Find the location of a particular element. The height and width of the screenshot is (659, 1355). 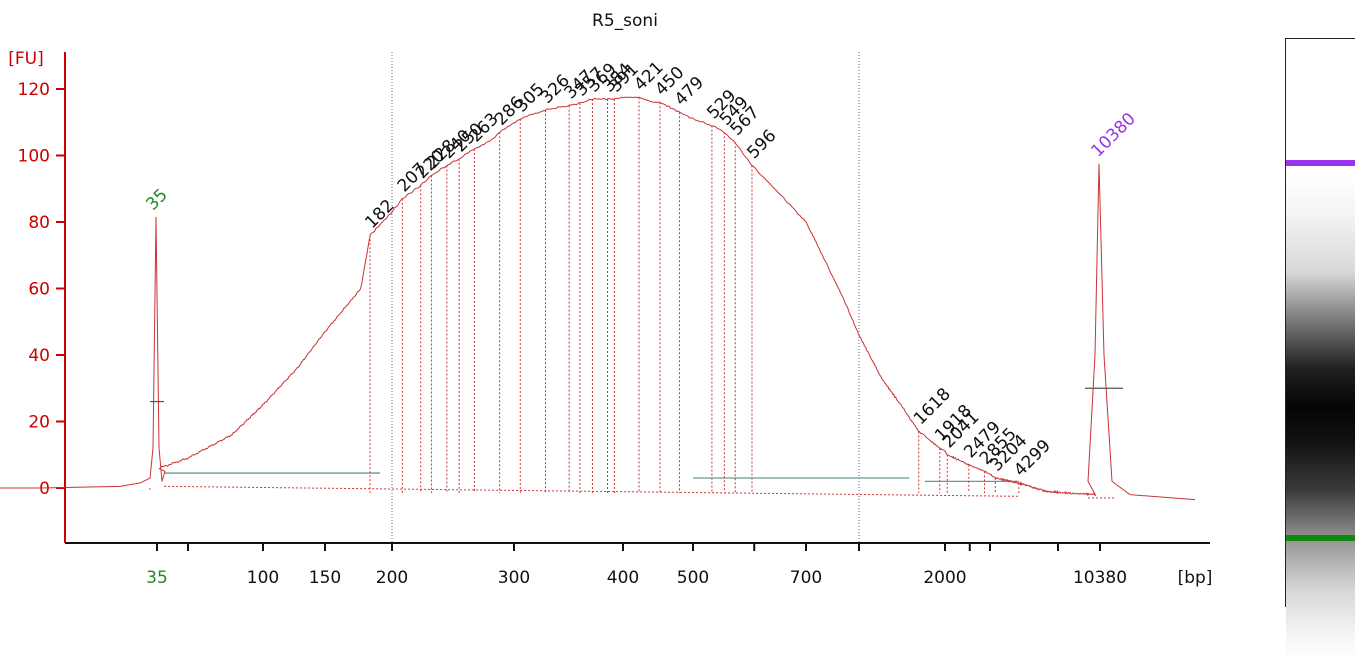

x-tick-label: 10380 is located at coordinates (1100, 578).